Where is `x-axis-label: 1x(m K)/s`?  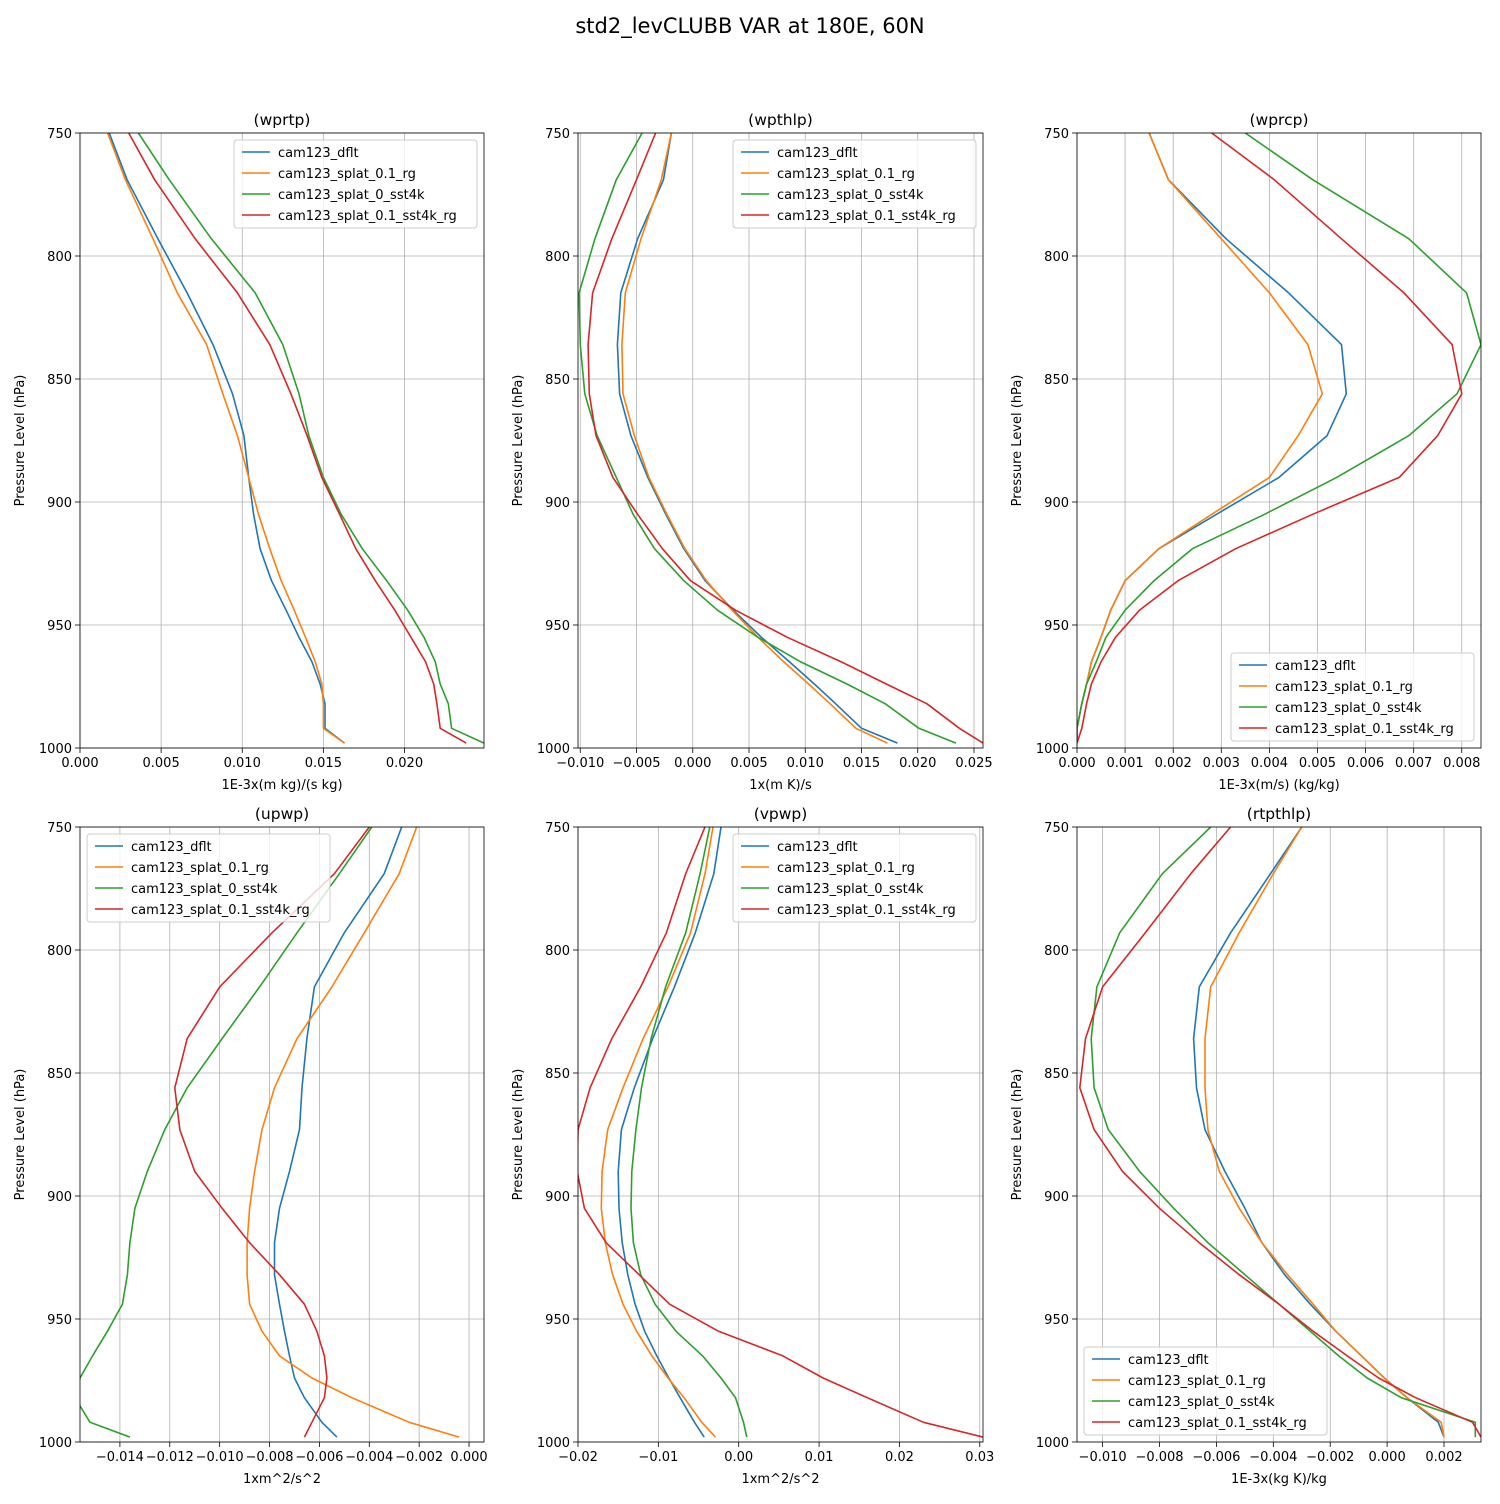
x-axis-label: 1x(m K)/s is located at coordinates (780, 785).